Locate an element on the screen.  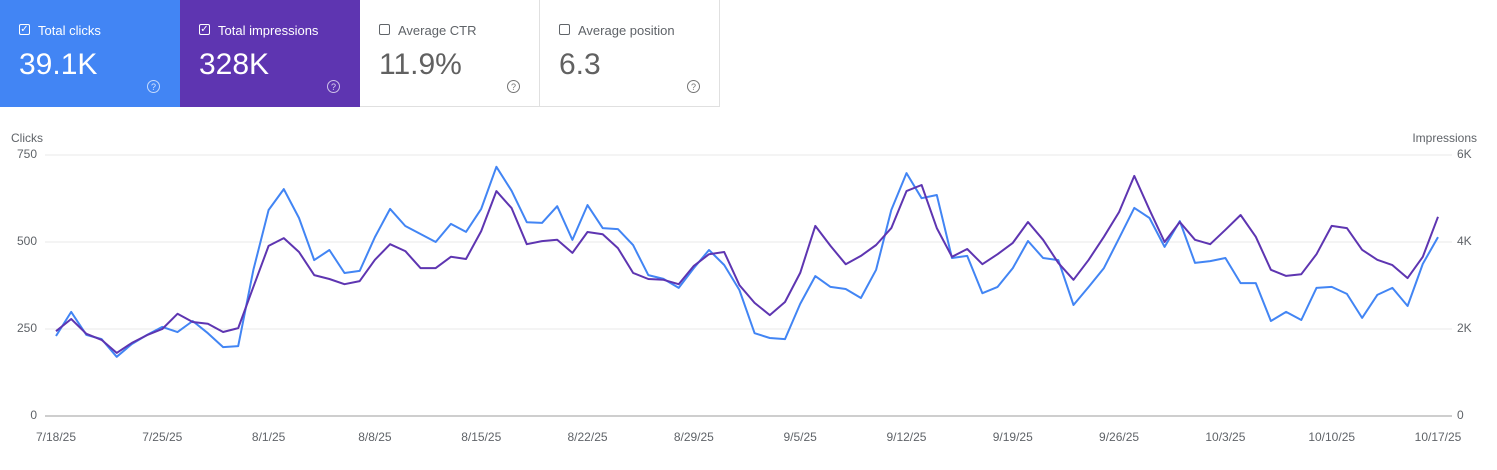
x-tick-label: 9/19/25 is located at coordinates (1013, 437).